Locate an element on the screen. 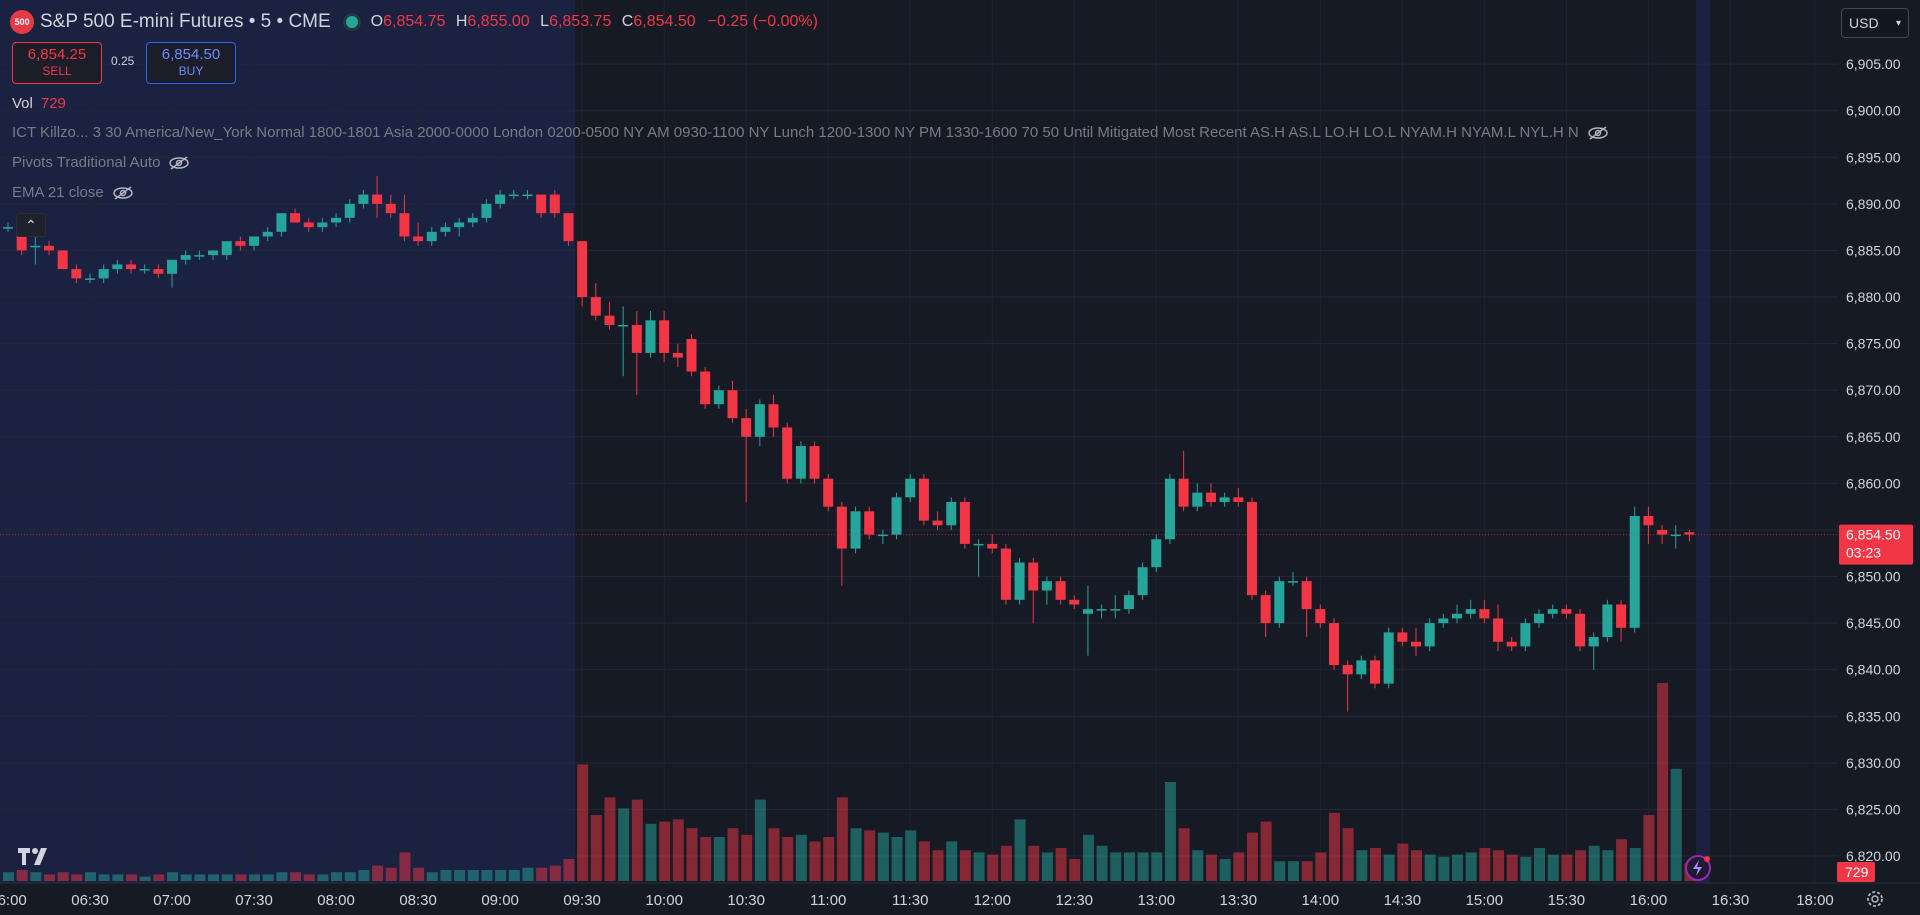  price-tick-label: 6,850.00 is located at coordinates (1873, 577).